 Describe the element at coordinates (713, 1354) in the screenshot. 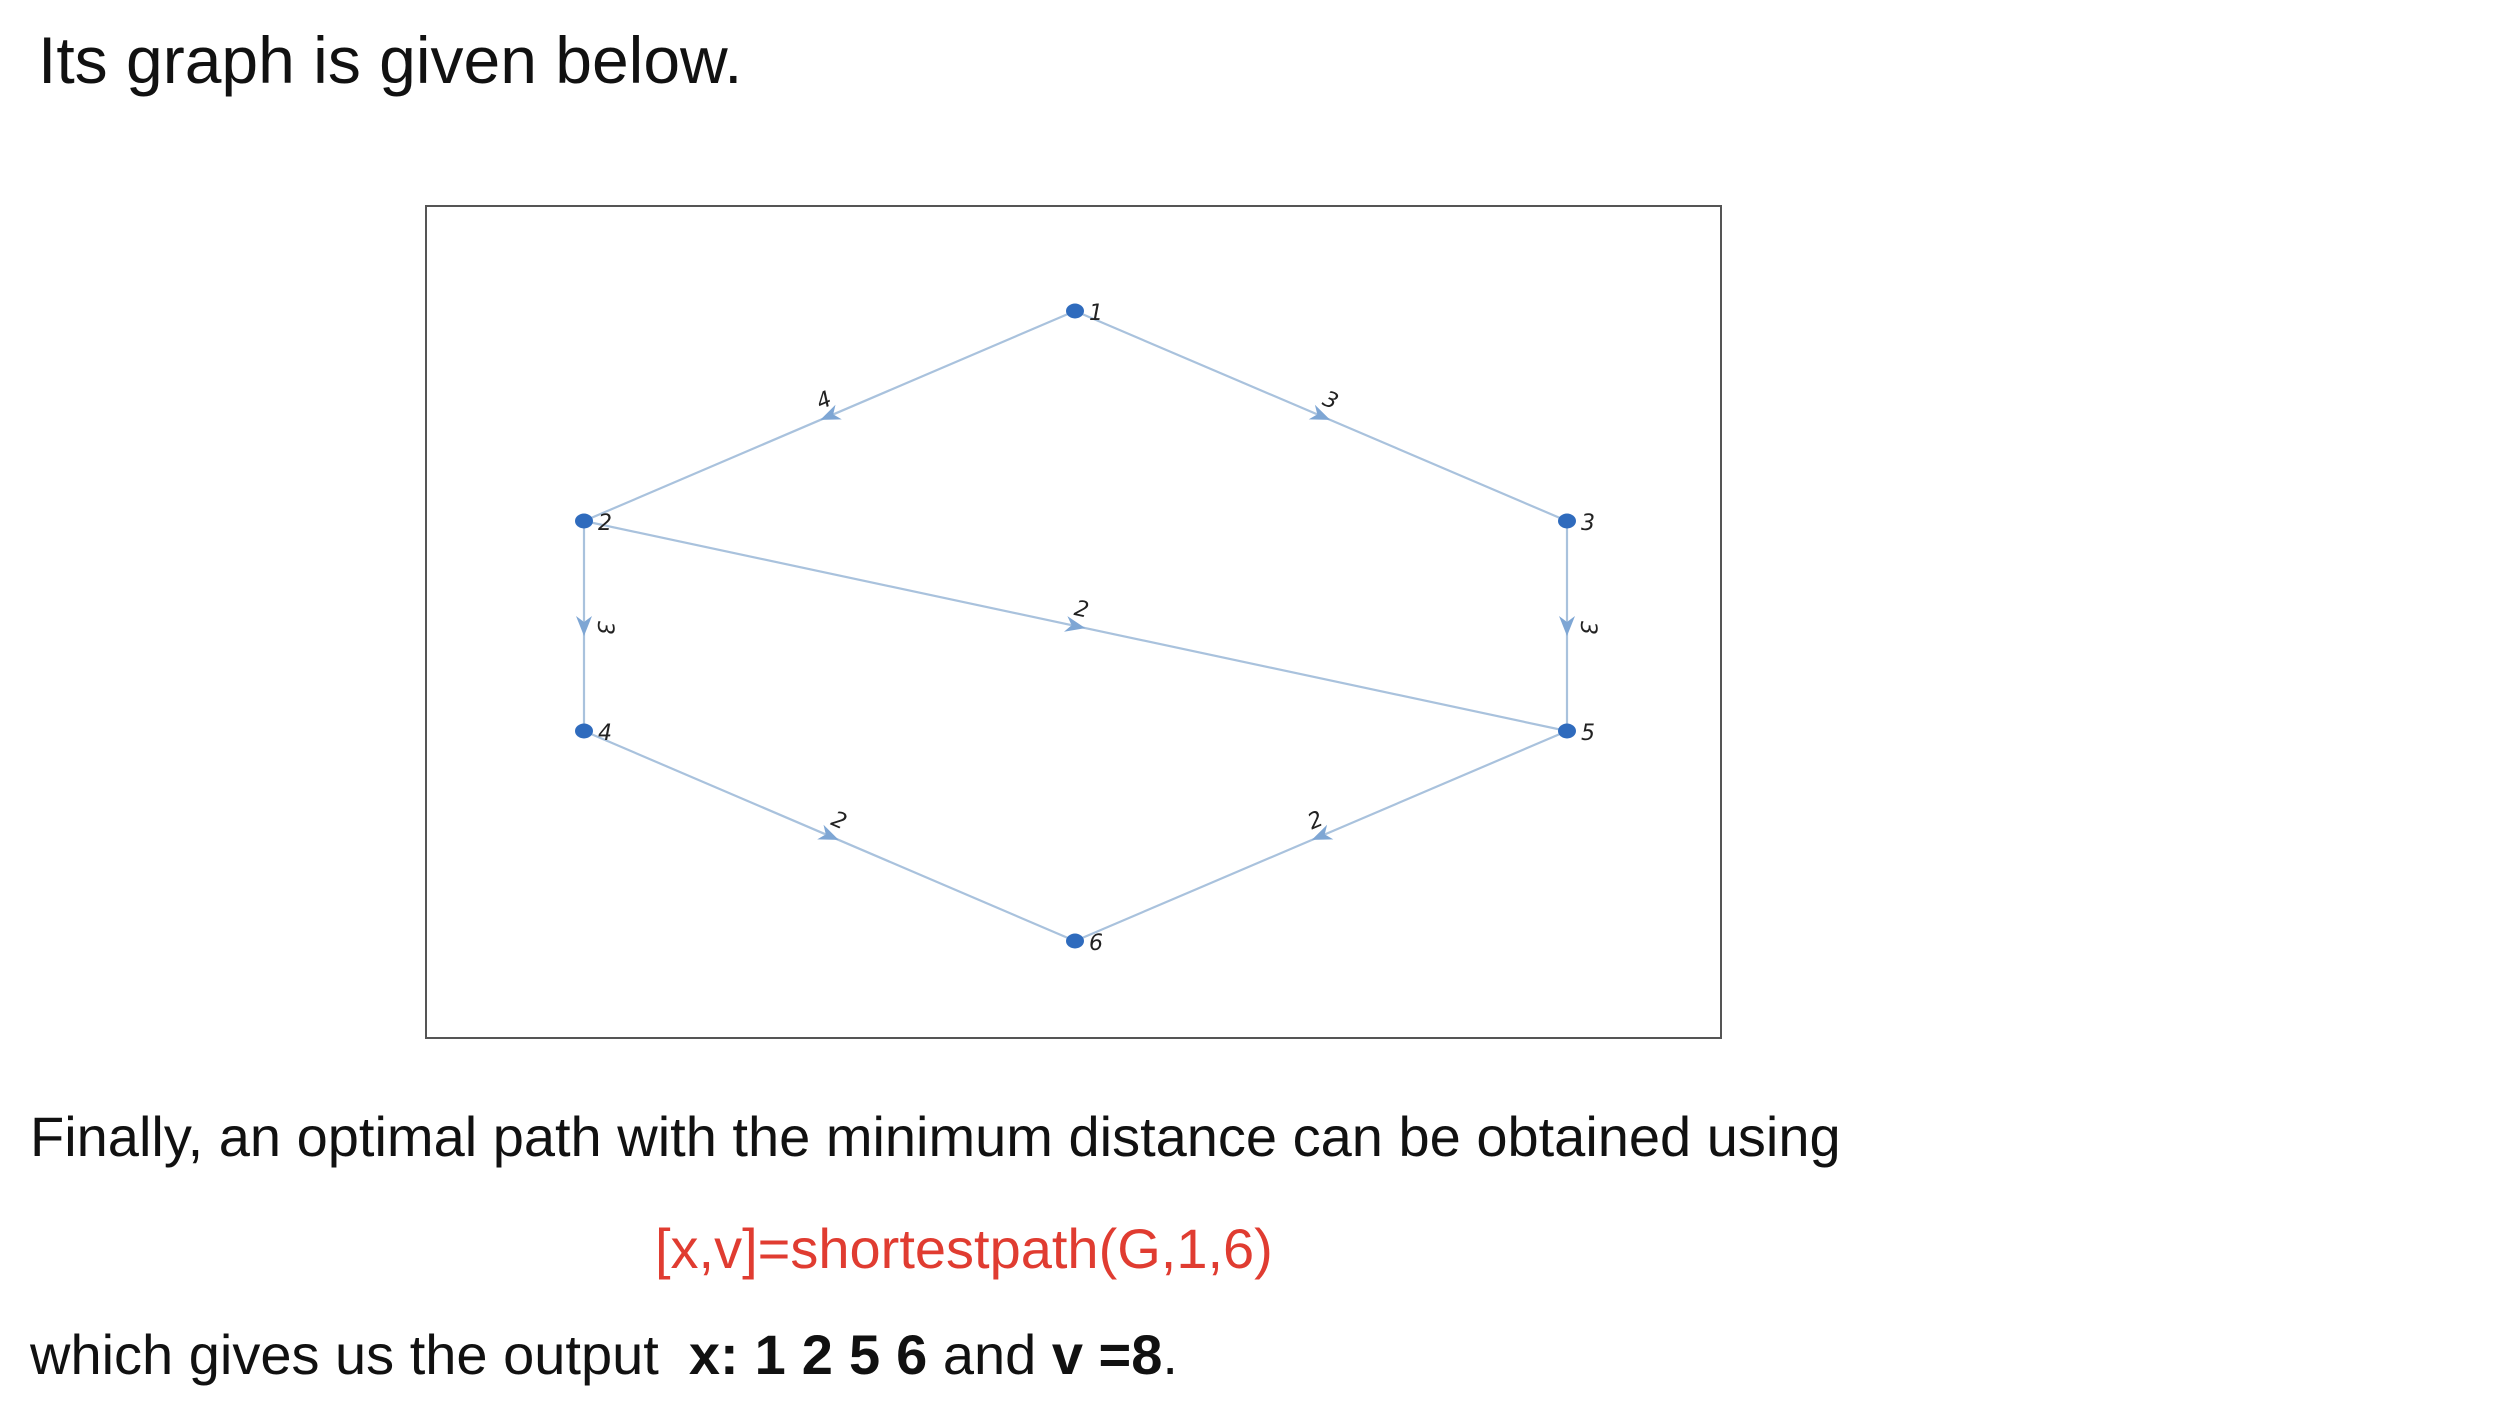

I see `output-x-label: x:` at that location.